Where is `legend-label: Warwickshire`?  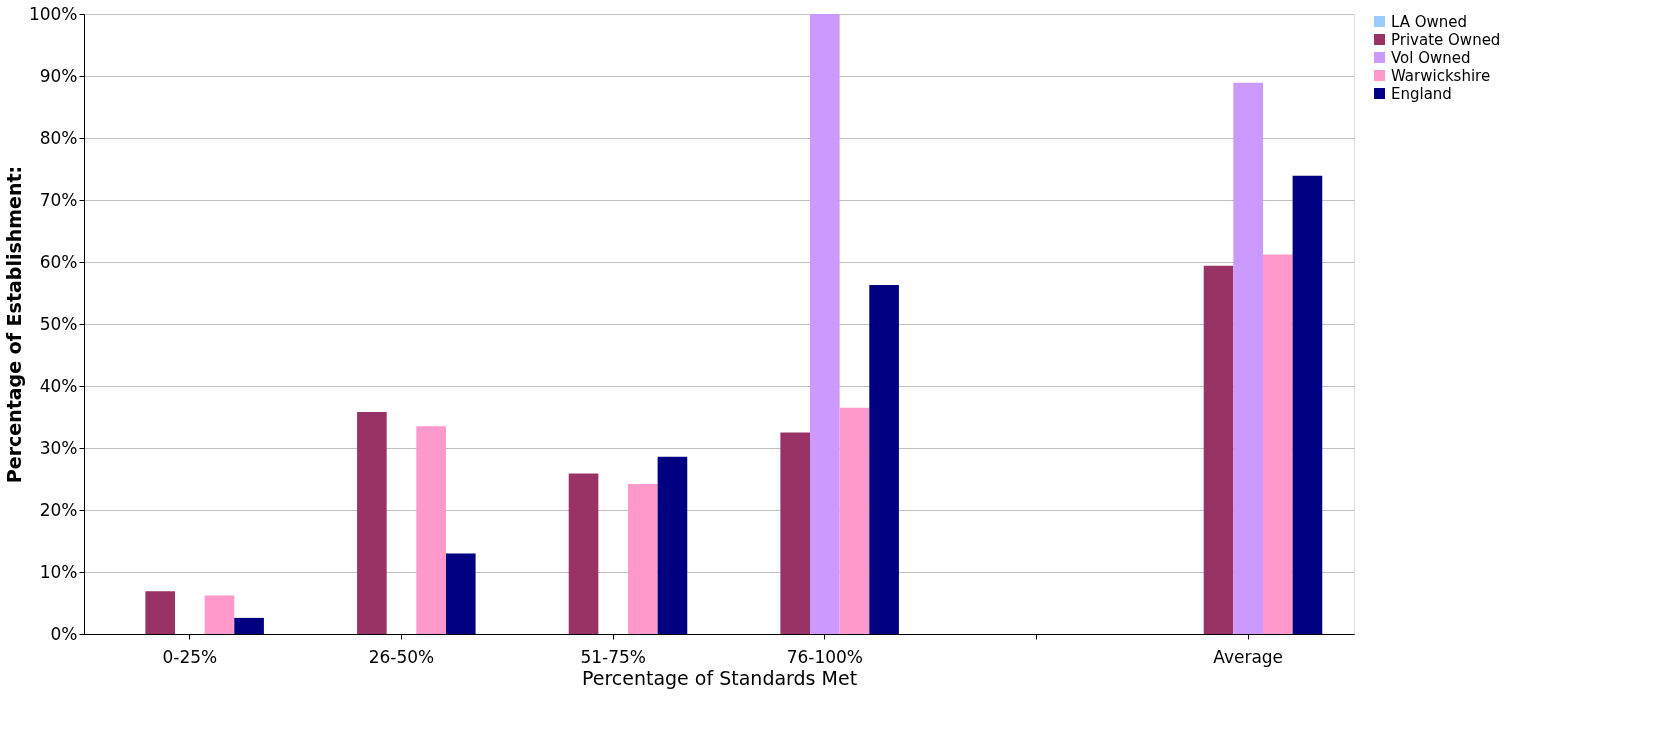
legend-label: Warwickshire is located at coordinates (1441, 75).